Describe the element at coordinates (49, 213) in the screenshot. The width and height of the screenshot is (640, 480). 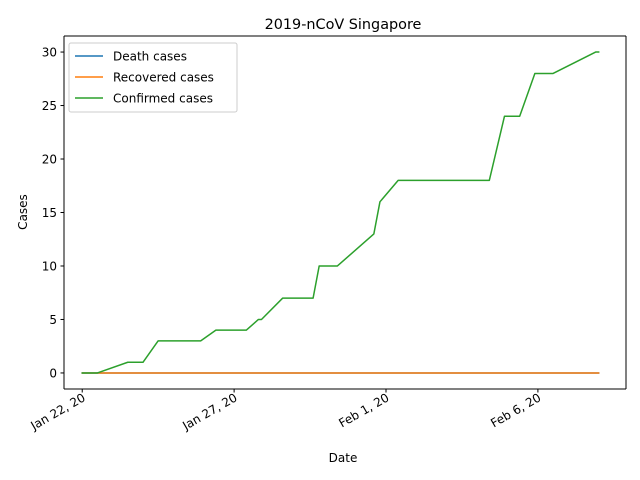
I see `y-tick-label: 15` at that location.